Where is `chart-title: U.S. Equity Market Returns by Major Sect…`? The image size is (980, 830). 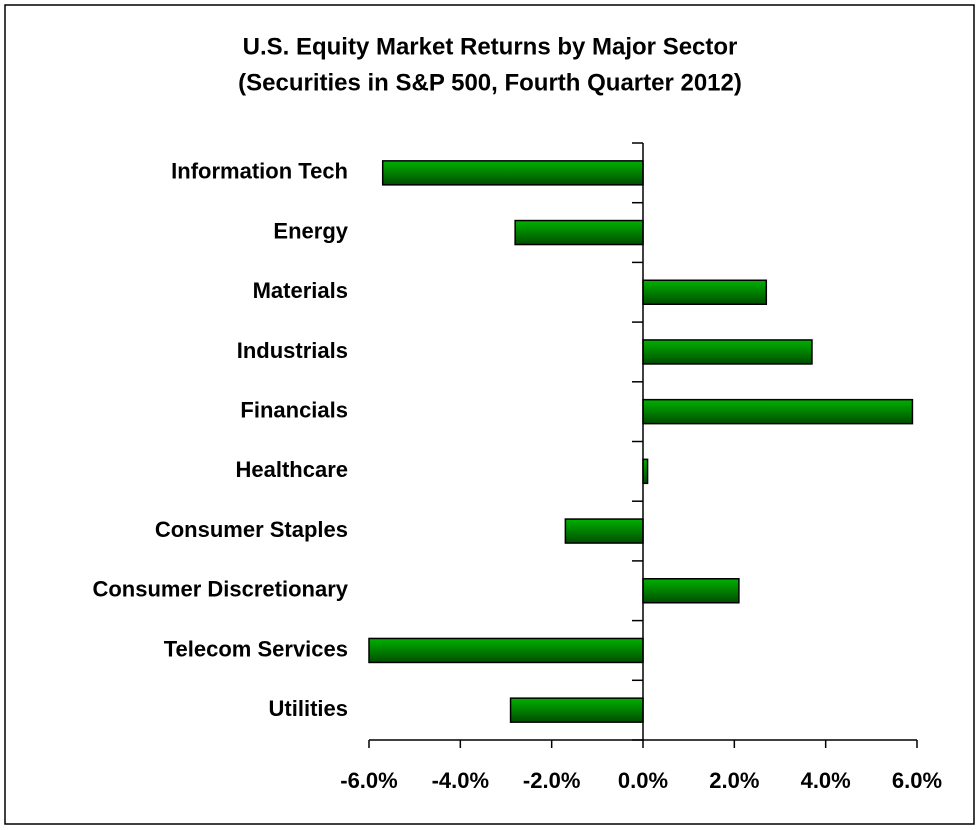
chart-title: U.S. Equity Market Returns by Major Sect… is located at coordinates (490, 46).